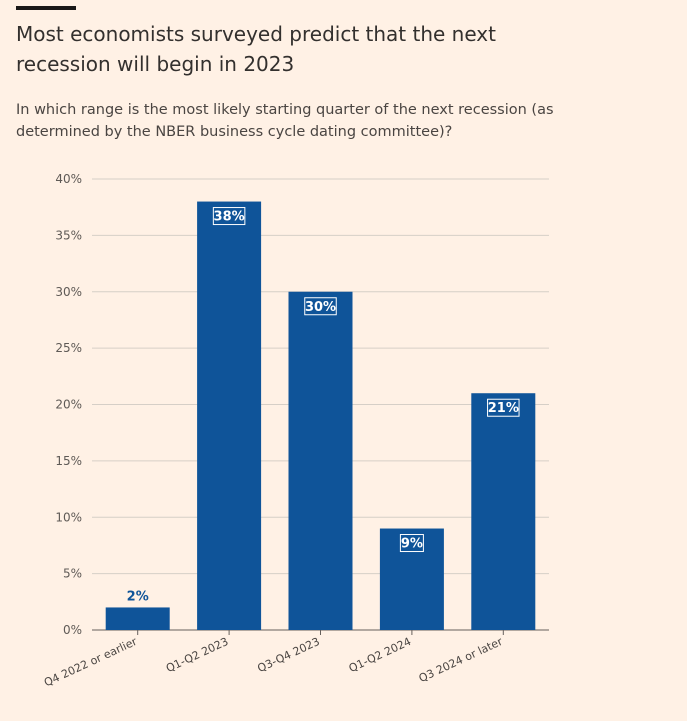 Image resolution: width=687 pixels, height=721 pixels. I want to click on bar-data-label: 9%, so click(412, 544).